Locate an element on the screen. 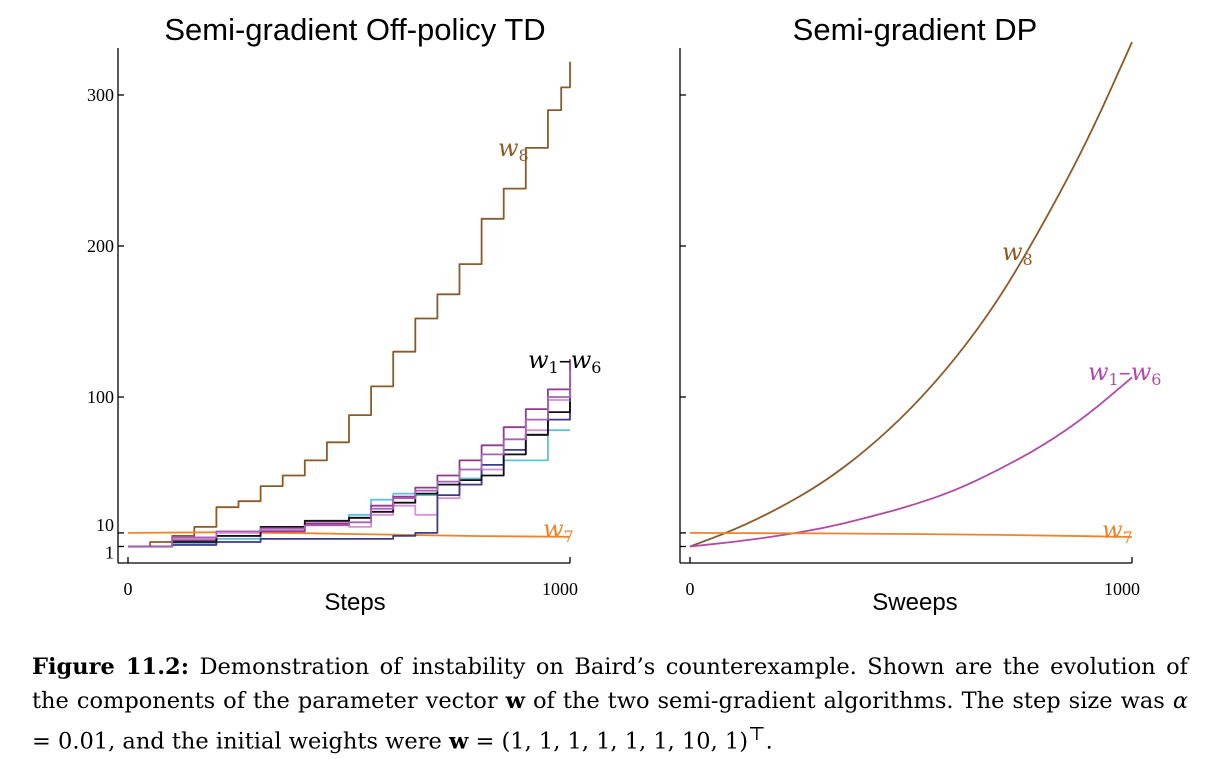 This screenshot has height=759, width=1216. td-y-tick-label: 1 is located at coordinates (109, 552).